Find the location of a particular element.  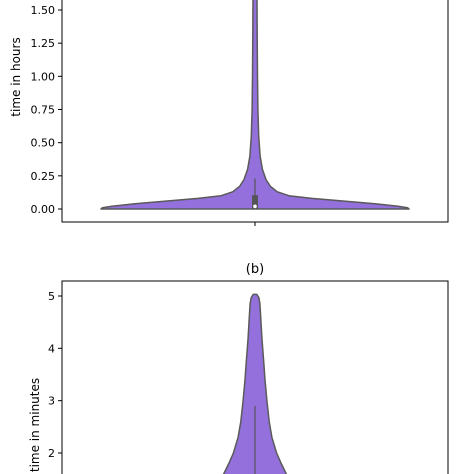

y-axis-label-minutes: time in minutes is located at coordinates (35, 425).